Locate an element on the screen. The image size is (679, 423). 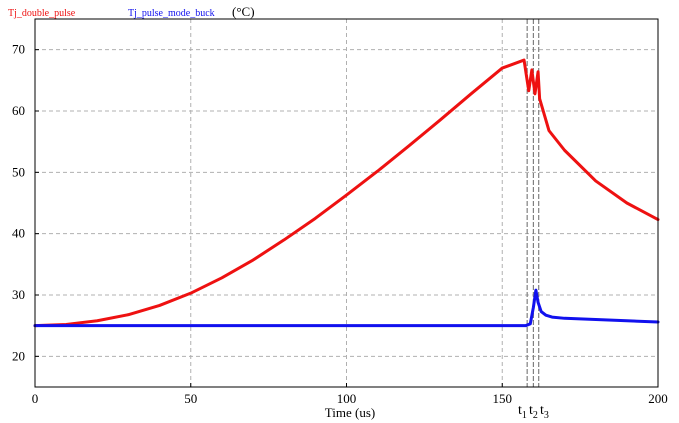
legend-entry-tj-double-pulse: Tj_double_pulse is located at coordinates (42, 13).